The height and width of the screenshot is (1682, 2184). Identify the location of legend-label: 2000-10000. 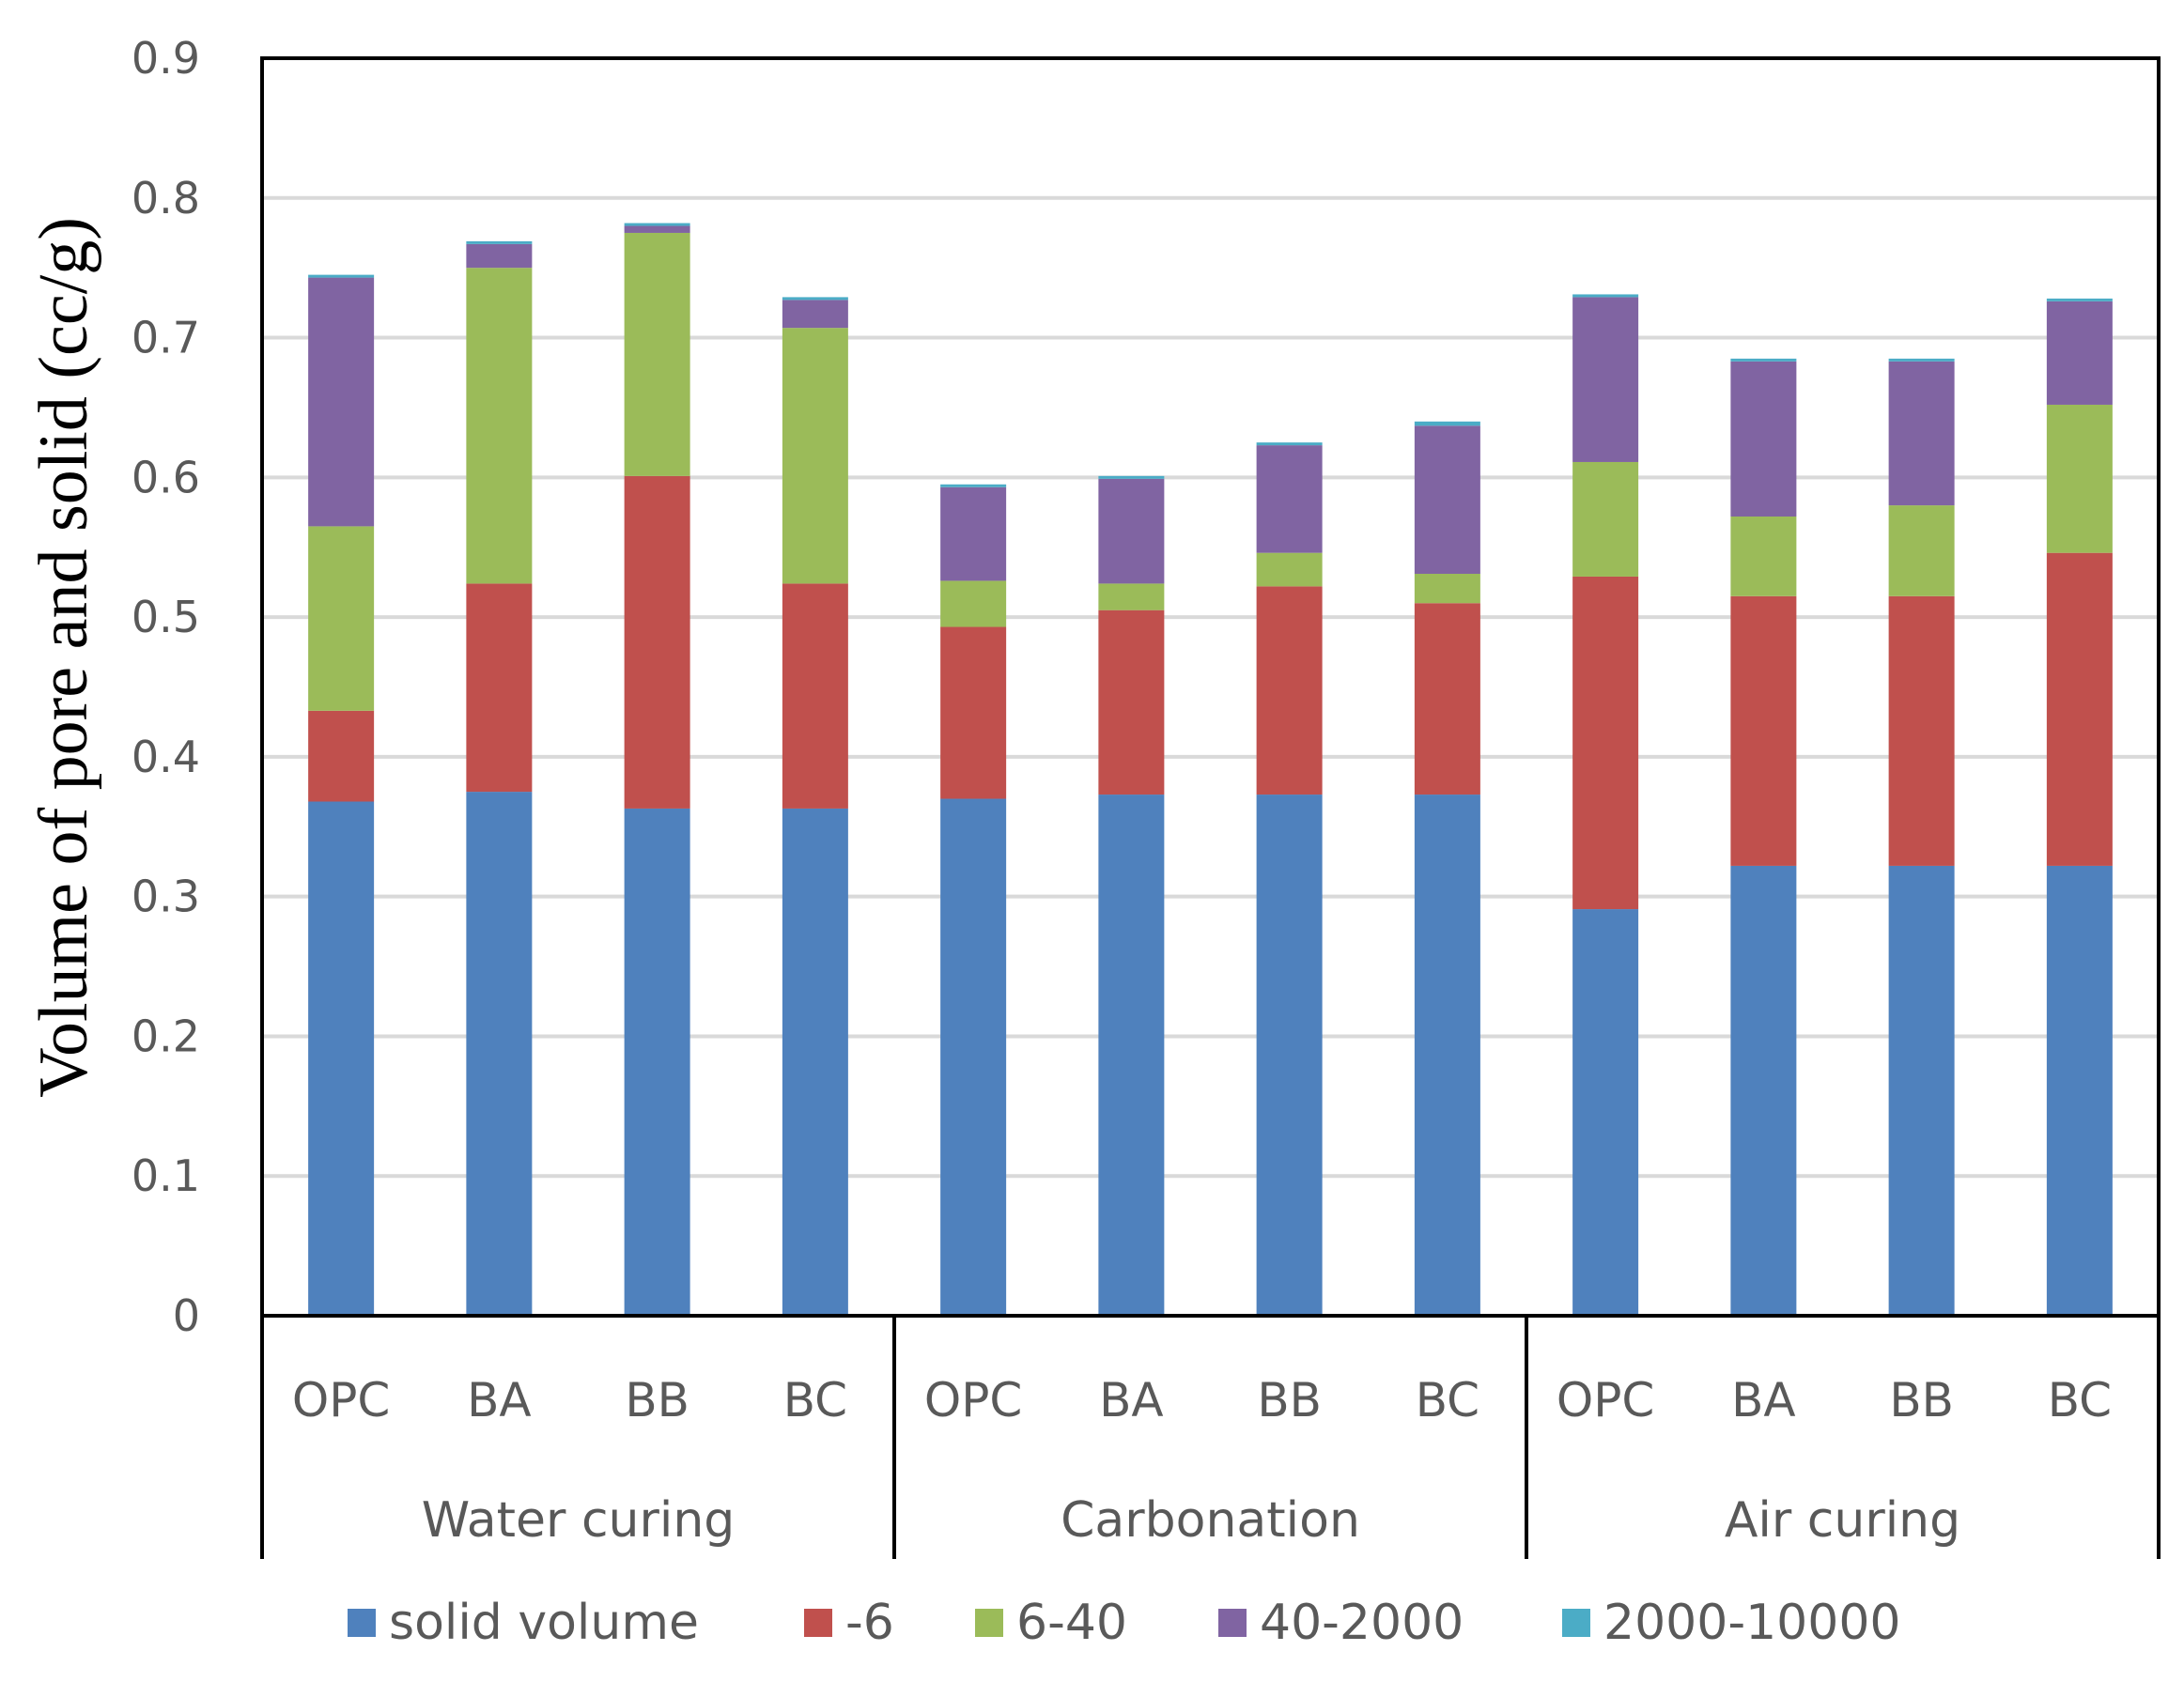
(1752, 1623).